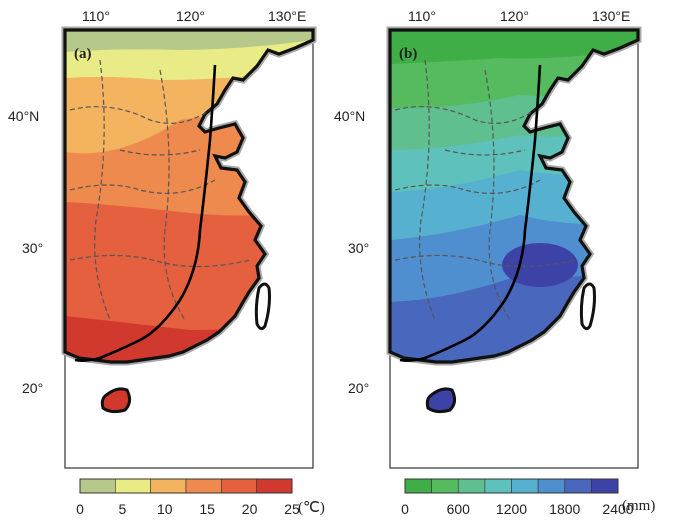 The image size is (700, 528). Describe the element at coordinates (514, 16) in the screenshot. I see `panel-b-lon-120: 120°` at that location.